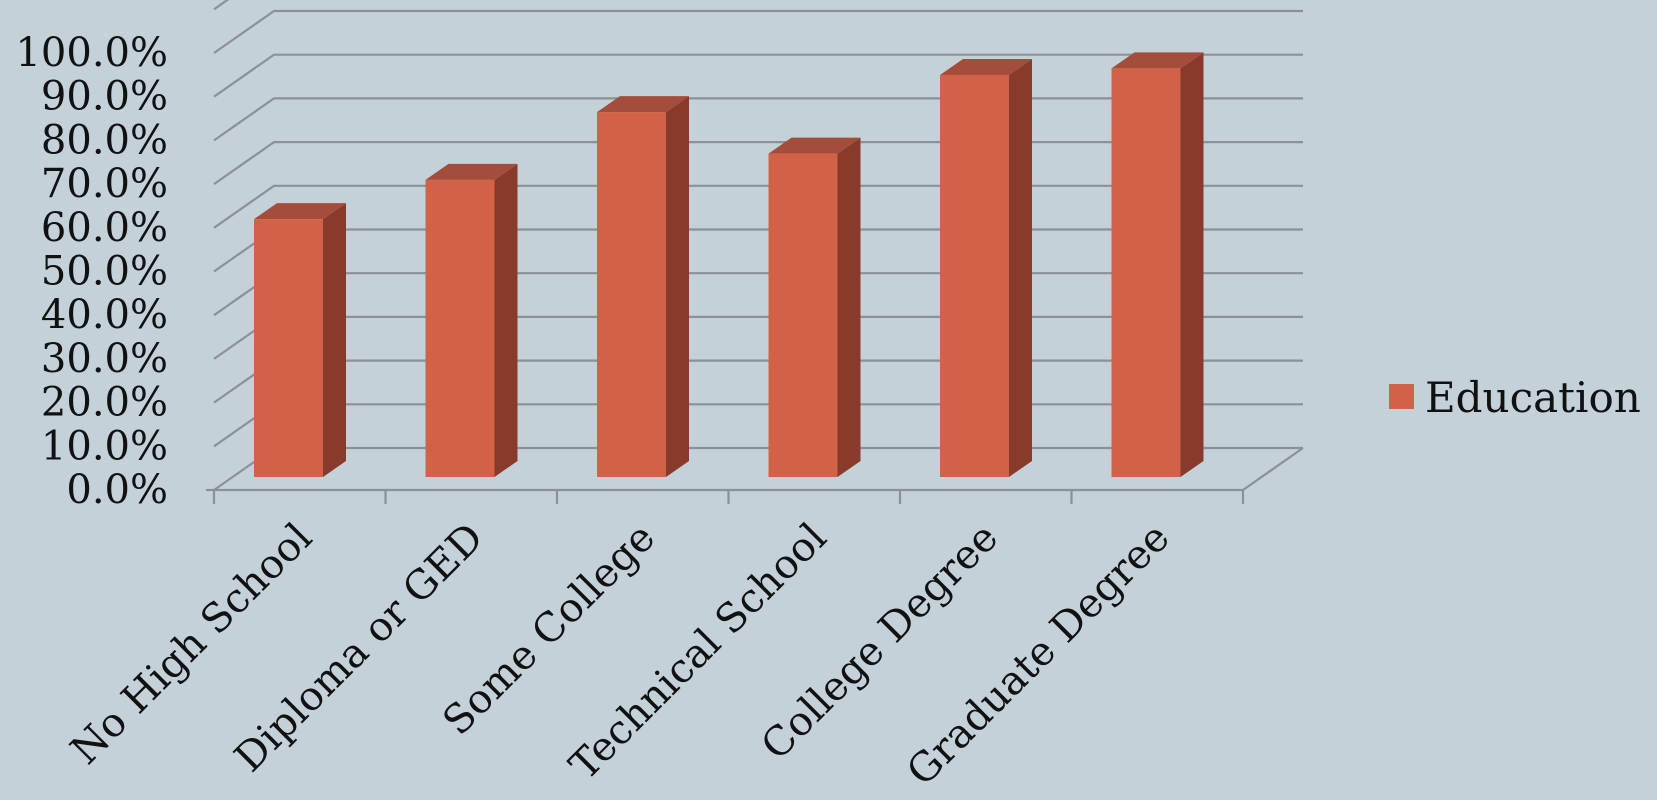 Image resolution: width=1657 pixels, height=800 pixels. I want to click on y-tick-label: 100.0%, so click(91, 53).